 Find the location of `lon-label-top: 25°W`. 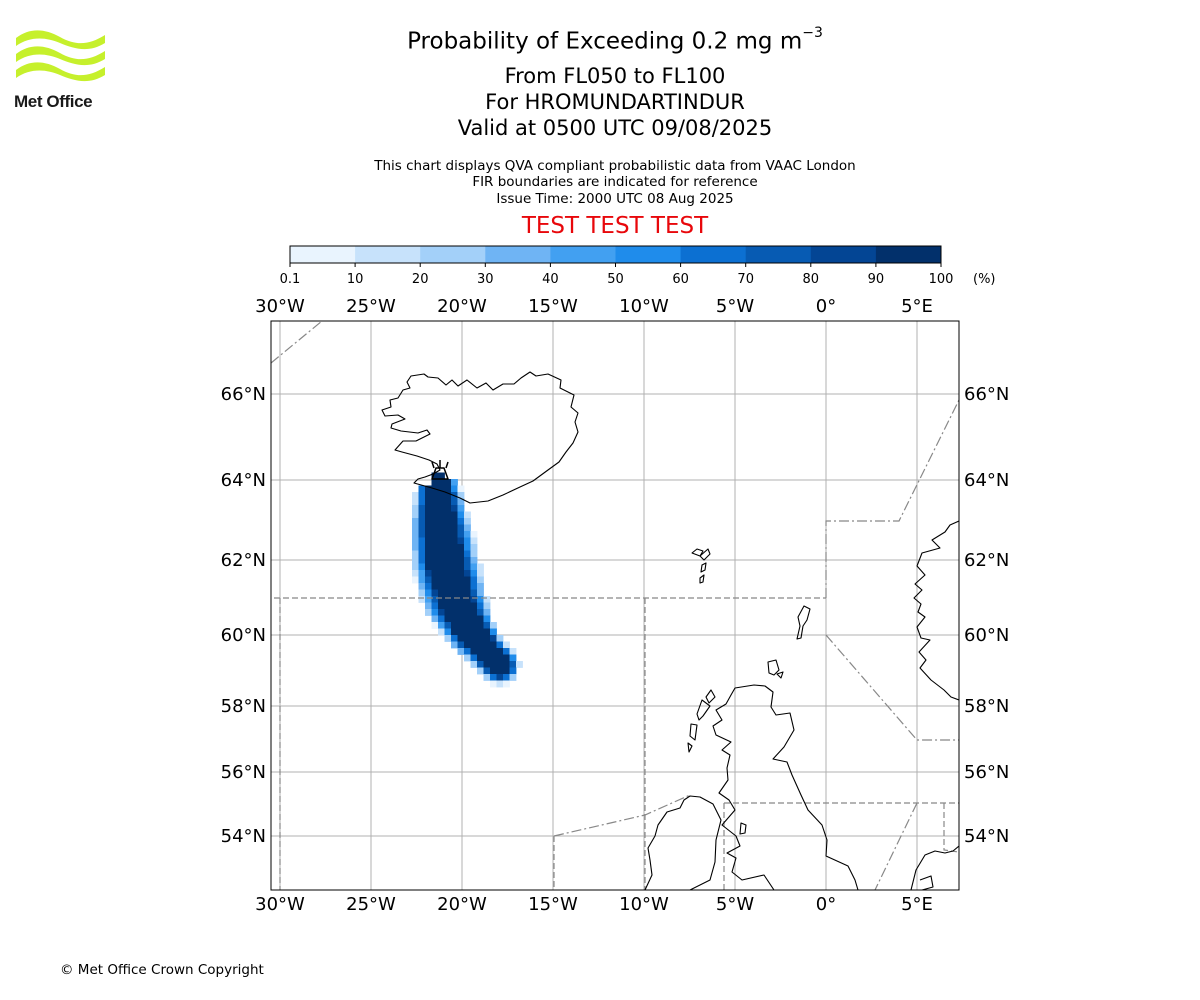

lon-label-top: 25°W is located at coordinates (371, 306).